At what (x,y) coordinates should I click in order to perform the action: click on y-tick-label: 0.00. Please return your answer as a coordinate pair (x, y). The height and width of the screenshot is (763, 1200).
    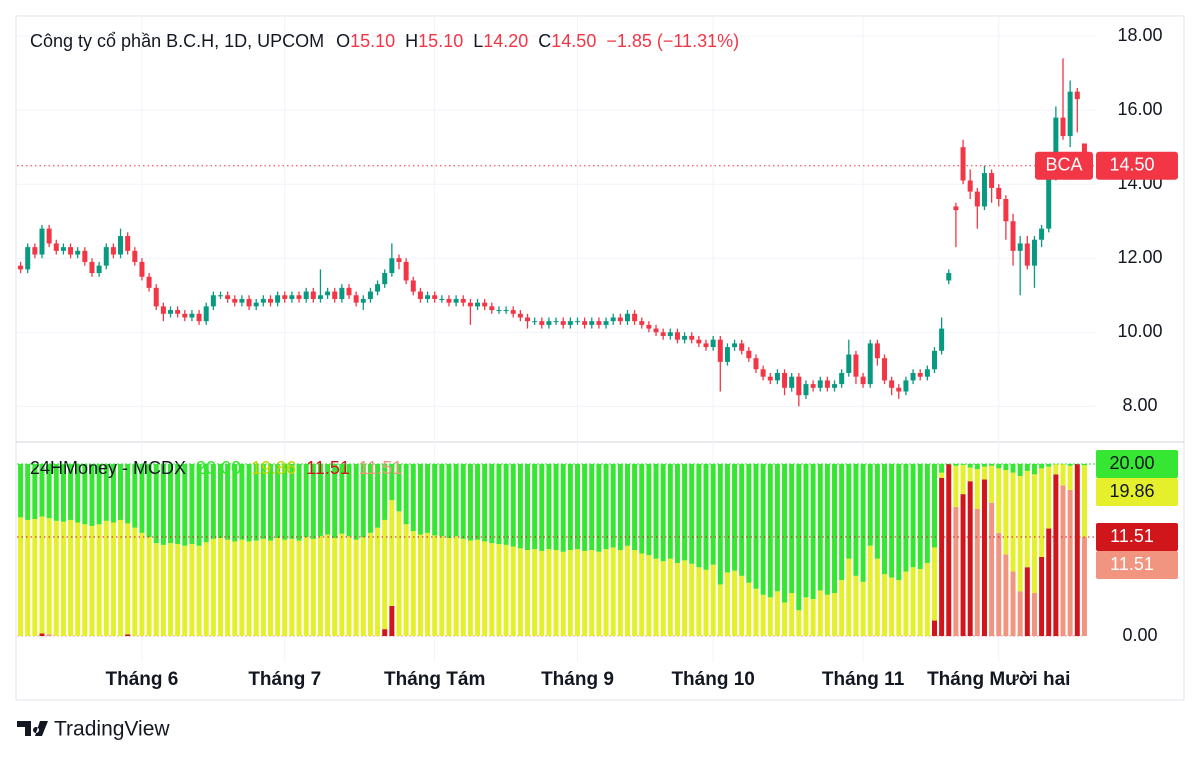
    Looking at the image, I should click on (1139, 635).